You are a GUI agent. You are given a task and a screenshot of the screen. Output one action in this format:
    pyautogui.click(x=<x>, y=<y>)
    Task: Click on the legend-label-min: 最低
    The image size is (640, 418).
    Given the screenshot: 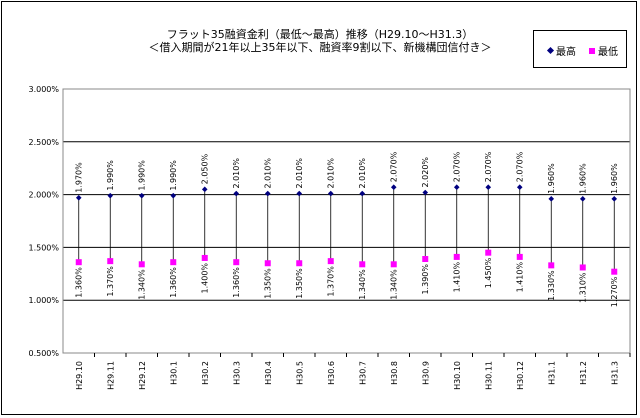 What is the action you would take?
    pyautogui.click(x=608, y=52)
    